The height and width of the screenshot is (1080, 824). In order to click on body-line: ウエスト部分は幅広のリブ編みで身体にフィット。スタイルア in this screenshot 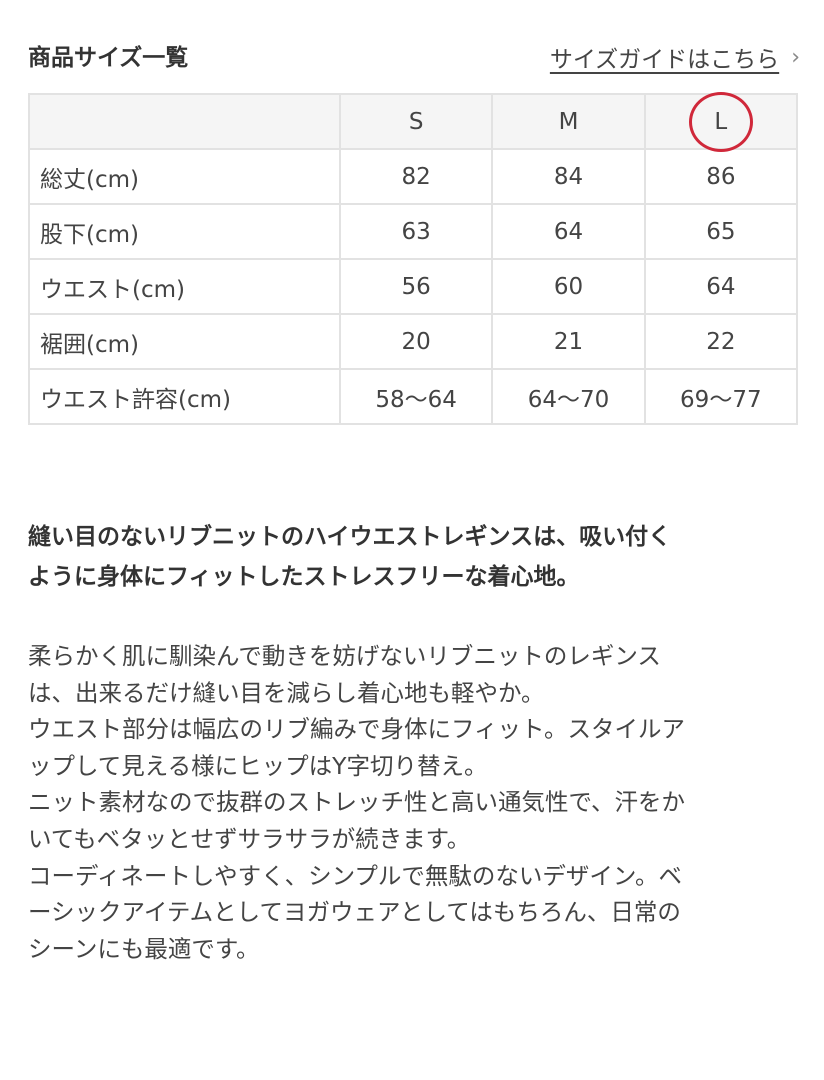, I will do `click(357, 729)`.